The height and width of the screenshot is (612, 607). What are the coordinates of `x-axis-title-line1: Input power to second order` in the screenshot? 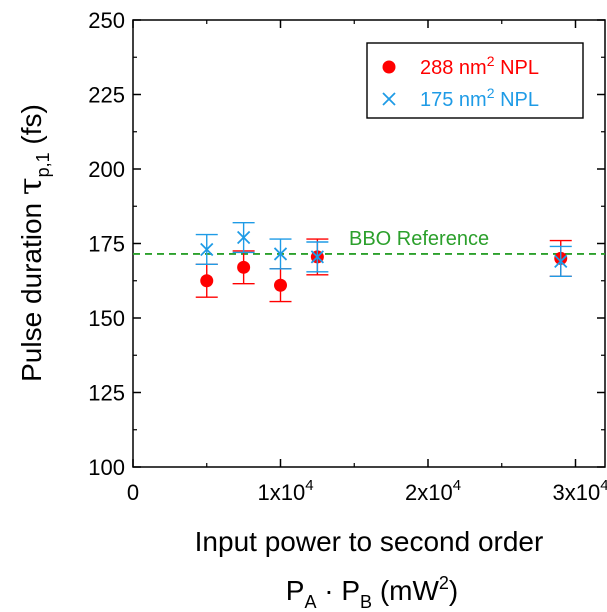 It's located at (369, 541).